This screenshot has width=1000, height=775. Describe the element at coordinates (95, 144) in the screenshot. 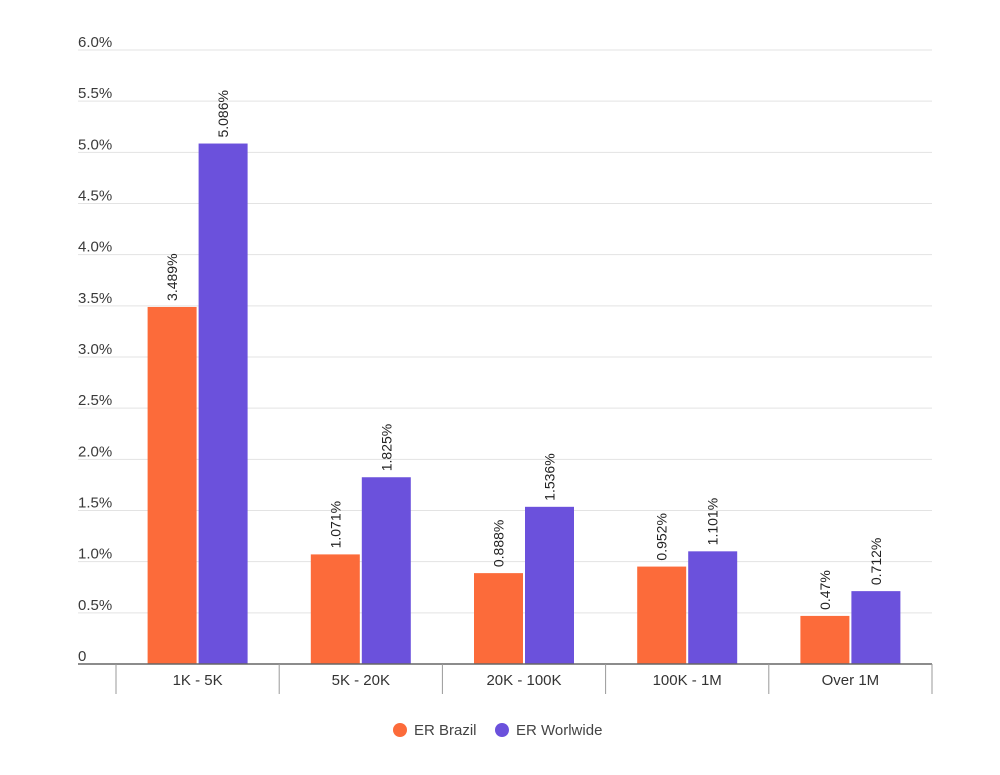

I see `y-tick-label: 5.0%` at that location.